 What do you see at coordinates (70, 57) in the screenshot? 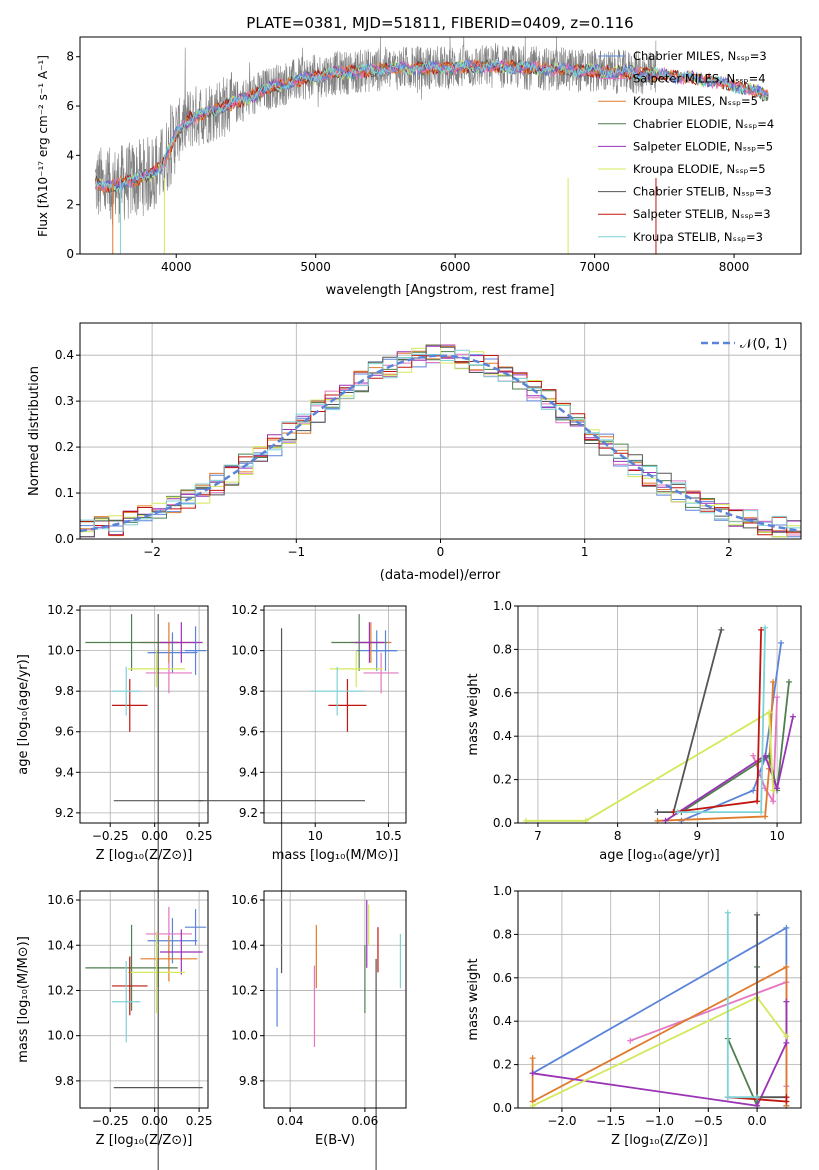
I see `y-tick-label: 8` at bounding box center [70, 57].